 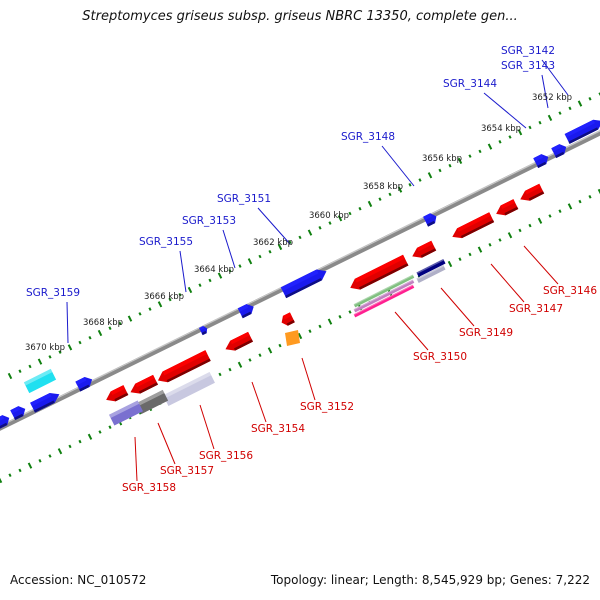 What do you see at coordinates (582, 130) in the screenshot?
I see `gene-sgr-3142-arrow` at bounding box center [582, 130].